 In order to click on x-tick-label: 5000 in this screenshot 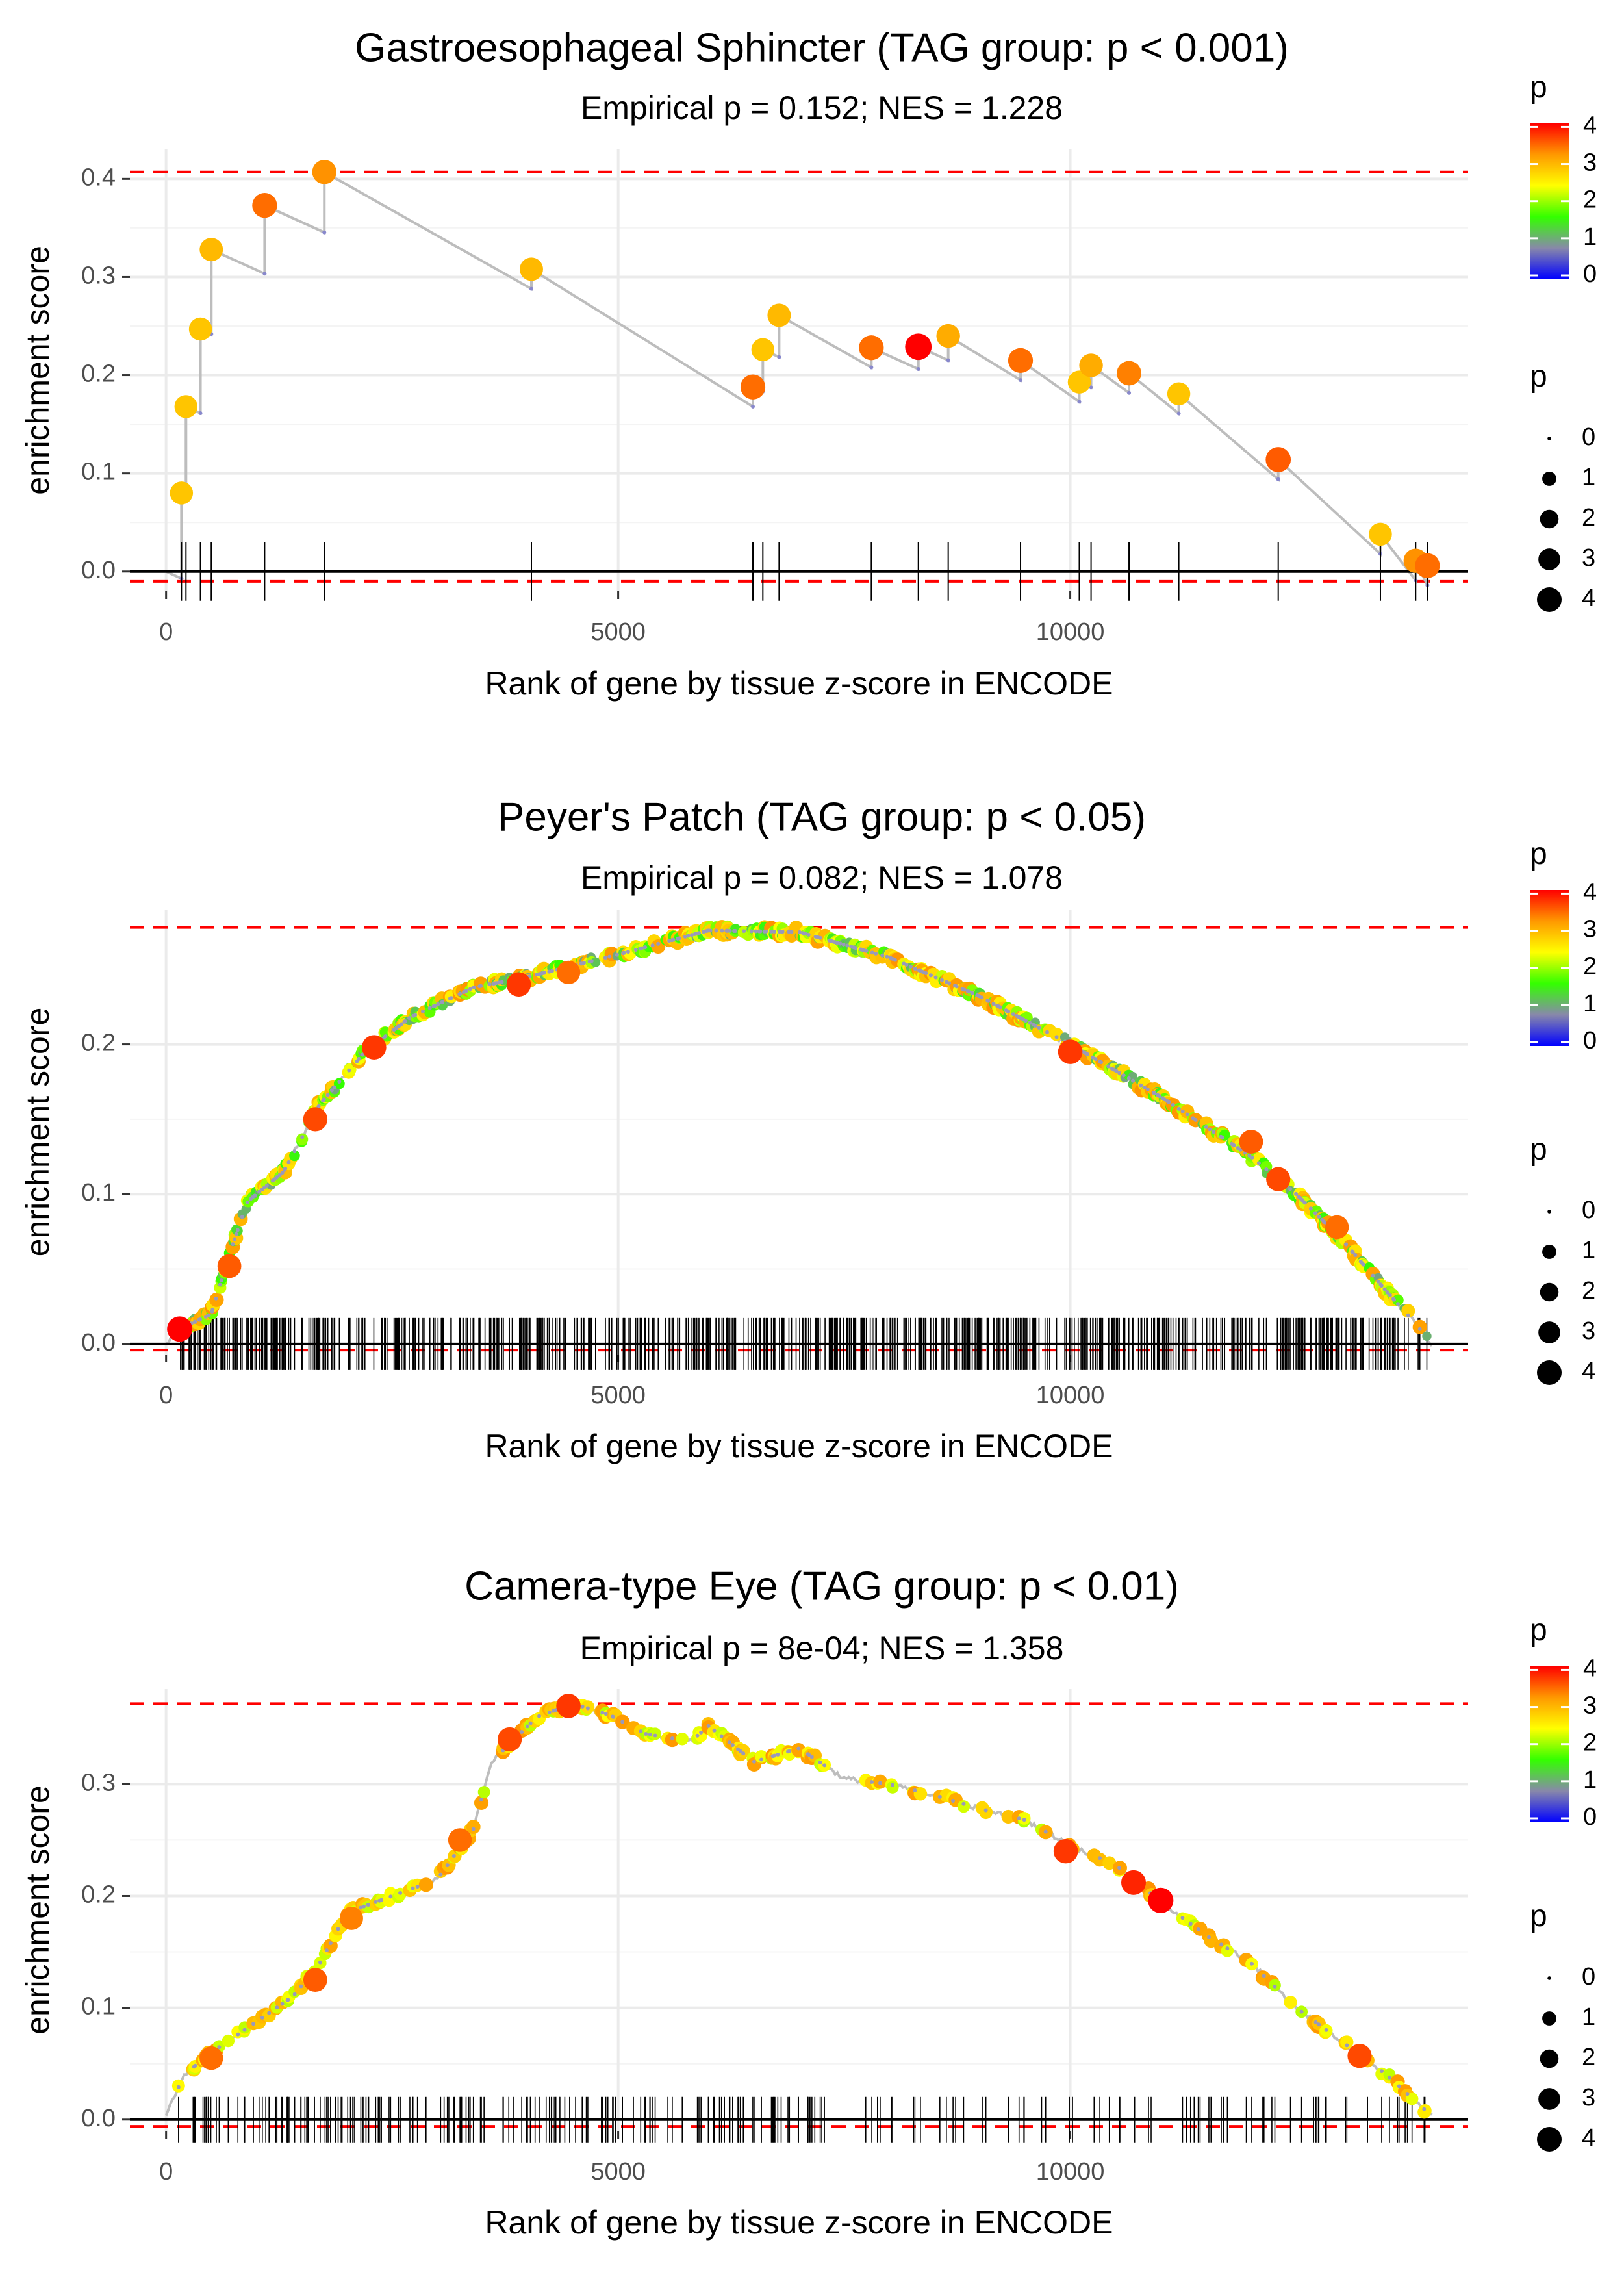, I will do `click(618, 632)`.